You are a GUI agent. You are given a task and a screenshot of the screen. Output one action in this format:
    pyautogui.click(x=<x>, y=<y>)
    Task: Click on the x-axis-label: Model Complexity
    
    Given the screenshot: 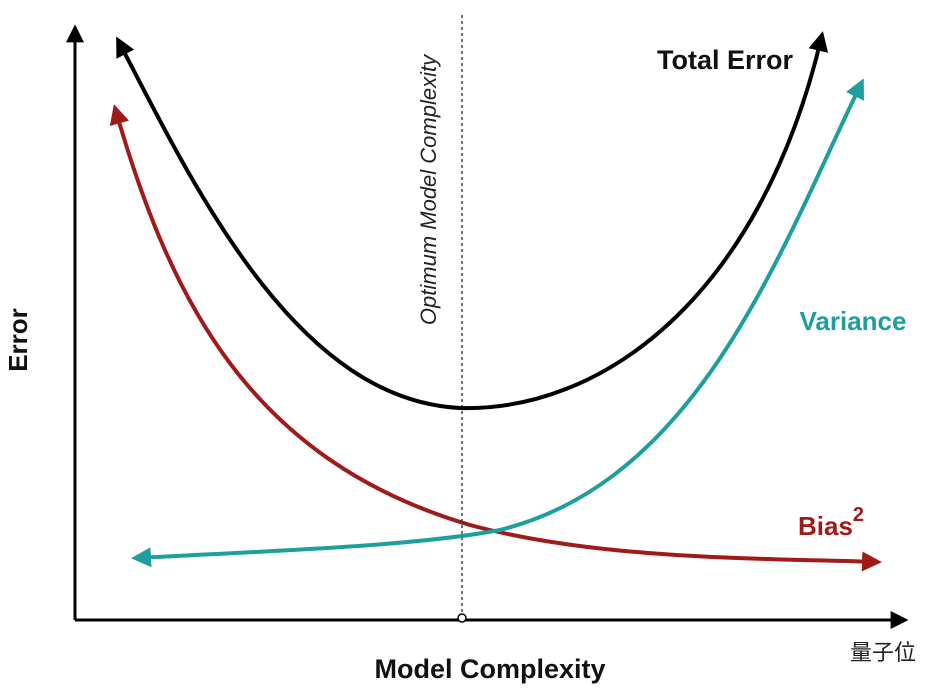 What is the action you would take?
    pyautogui.click(x=489, y=669)
    